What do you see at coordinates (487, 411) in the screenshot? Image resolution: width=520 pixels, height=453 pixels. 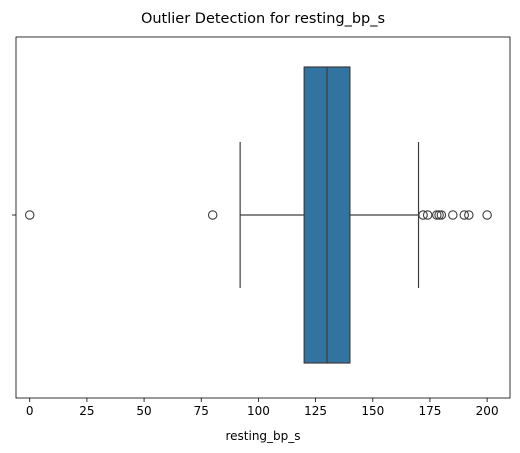 I see `x-tick-label: 200` at bounding box center [487, 411].